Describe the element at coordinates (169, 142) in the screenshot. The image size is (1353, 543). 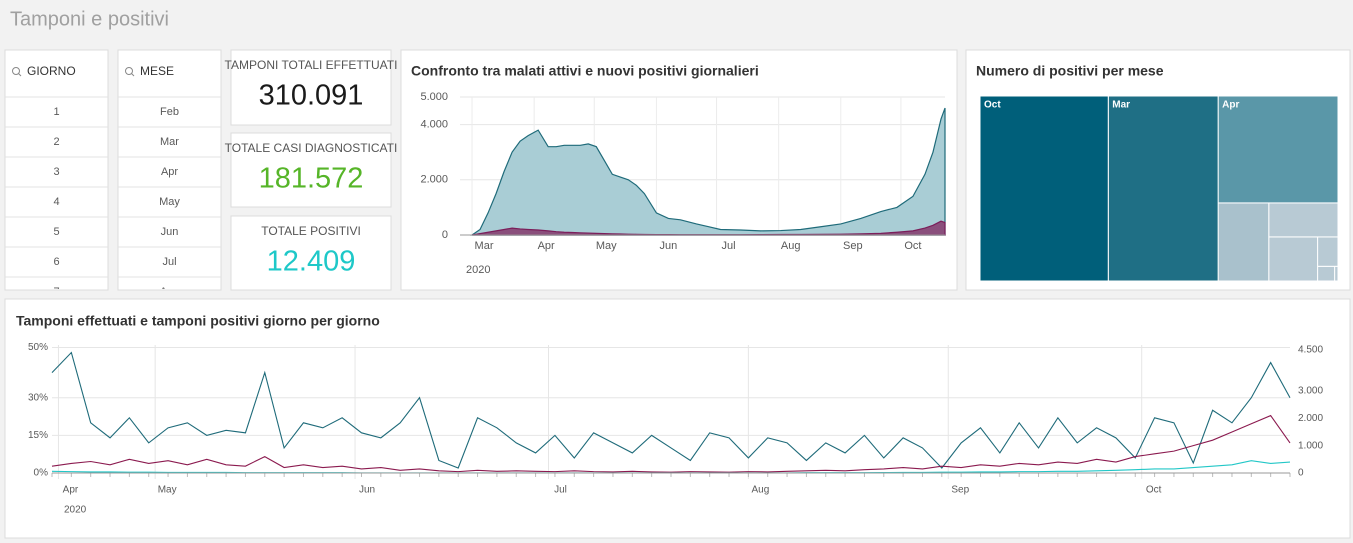
I see `filter-item: Mar` at that location.